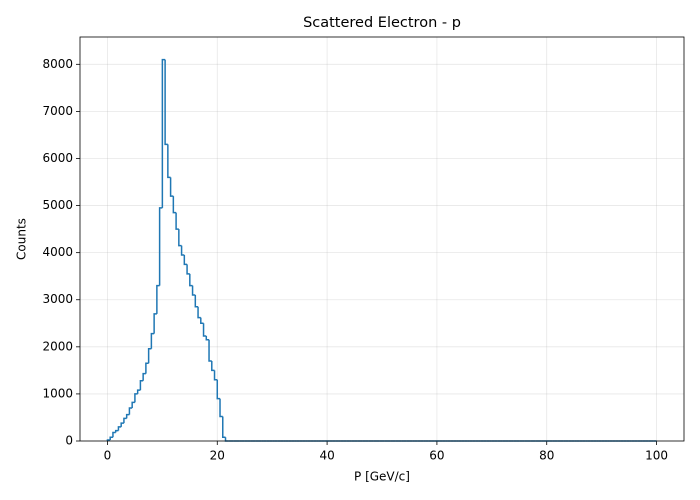 This screenshot has height=500, width=700. I want to click on y-tick-label: 1000, so click(57, 393).